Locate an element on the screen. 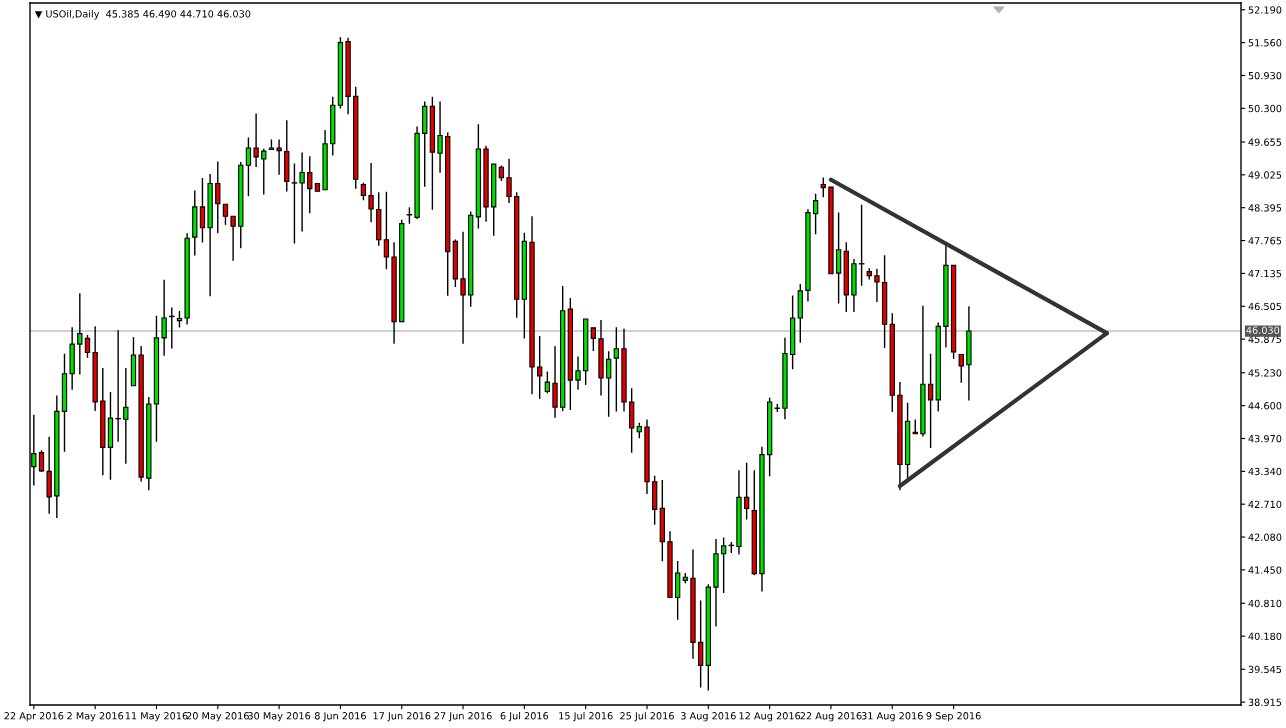  x-tick-label: 25 Jul 2016 is located at coordinates (647, 716).